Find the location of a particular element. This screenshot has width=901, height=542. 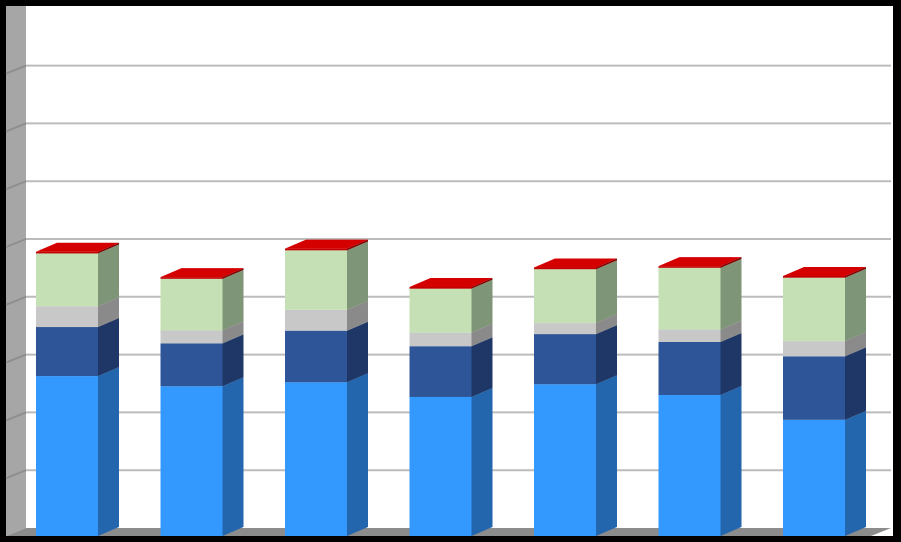

left-wall is located at coordinates (16, 271).